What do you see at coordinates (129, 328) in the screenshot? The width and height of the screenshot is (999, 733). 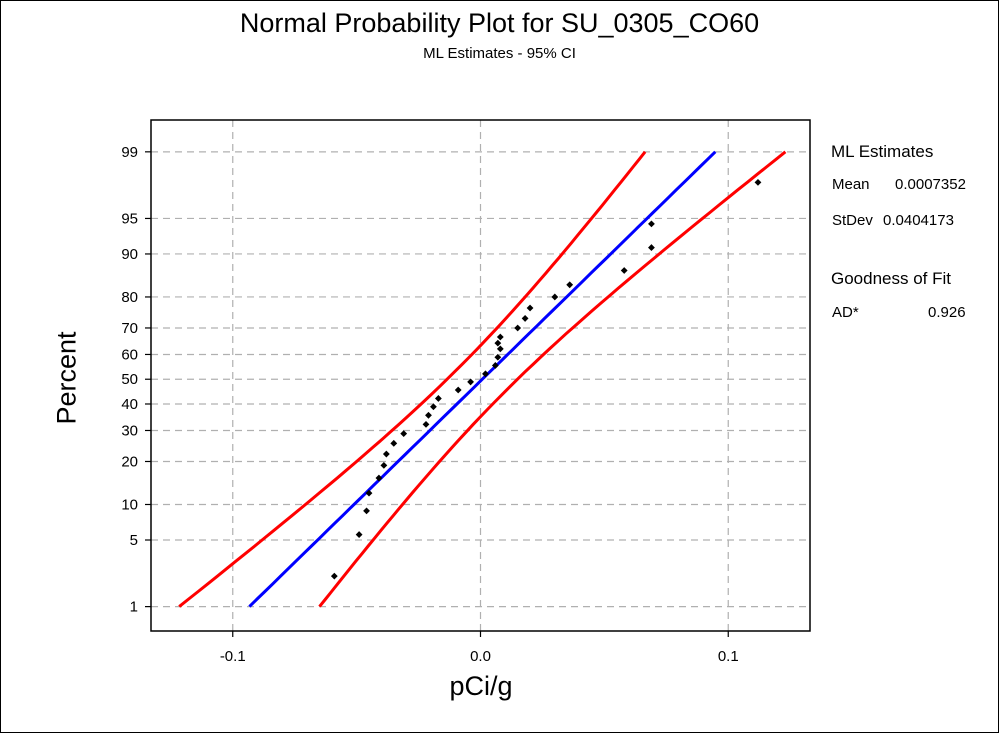 I see `y-tick-label: 70` at bounding box center [129, 328].